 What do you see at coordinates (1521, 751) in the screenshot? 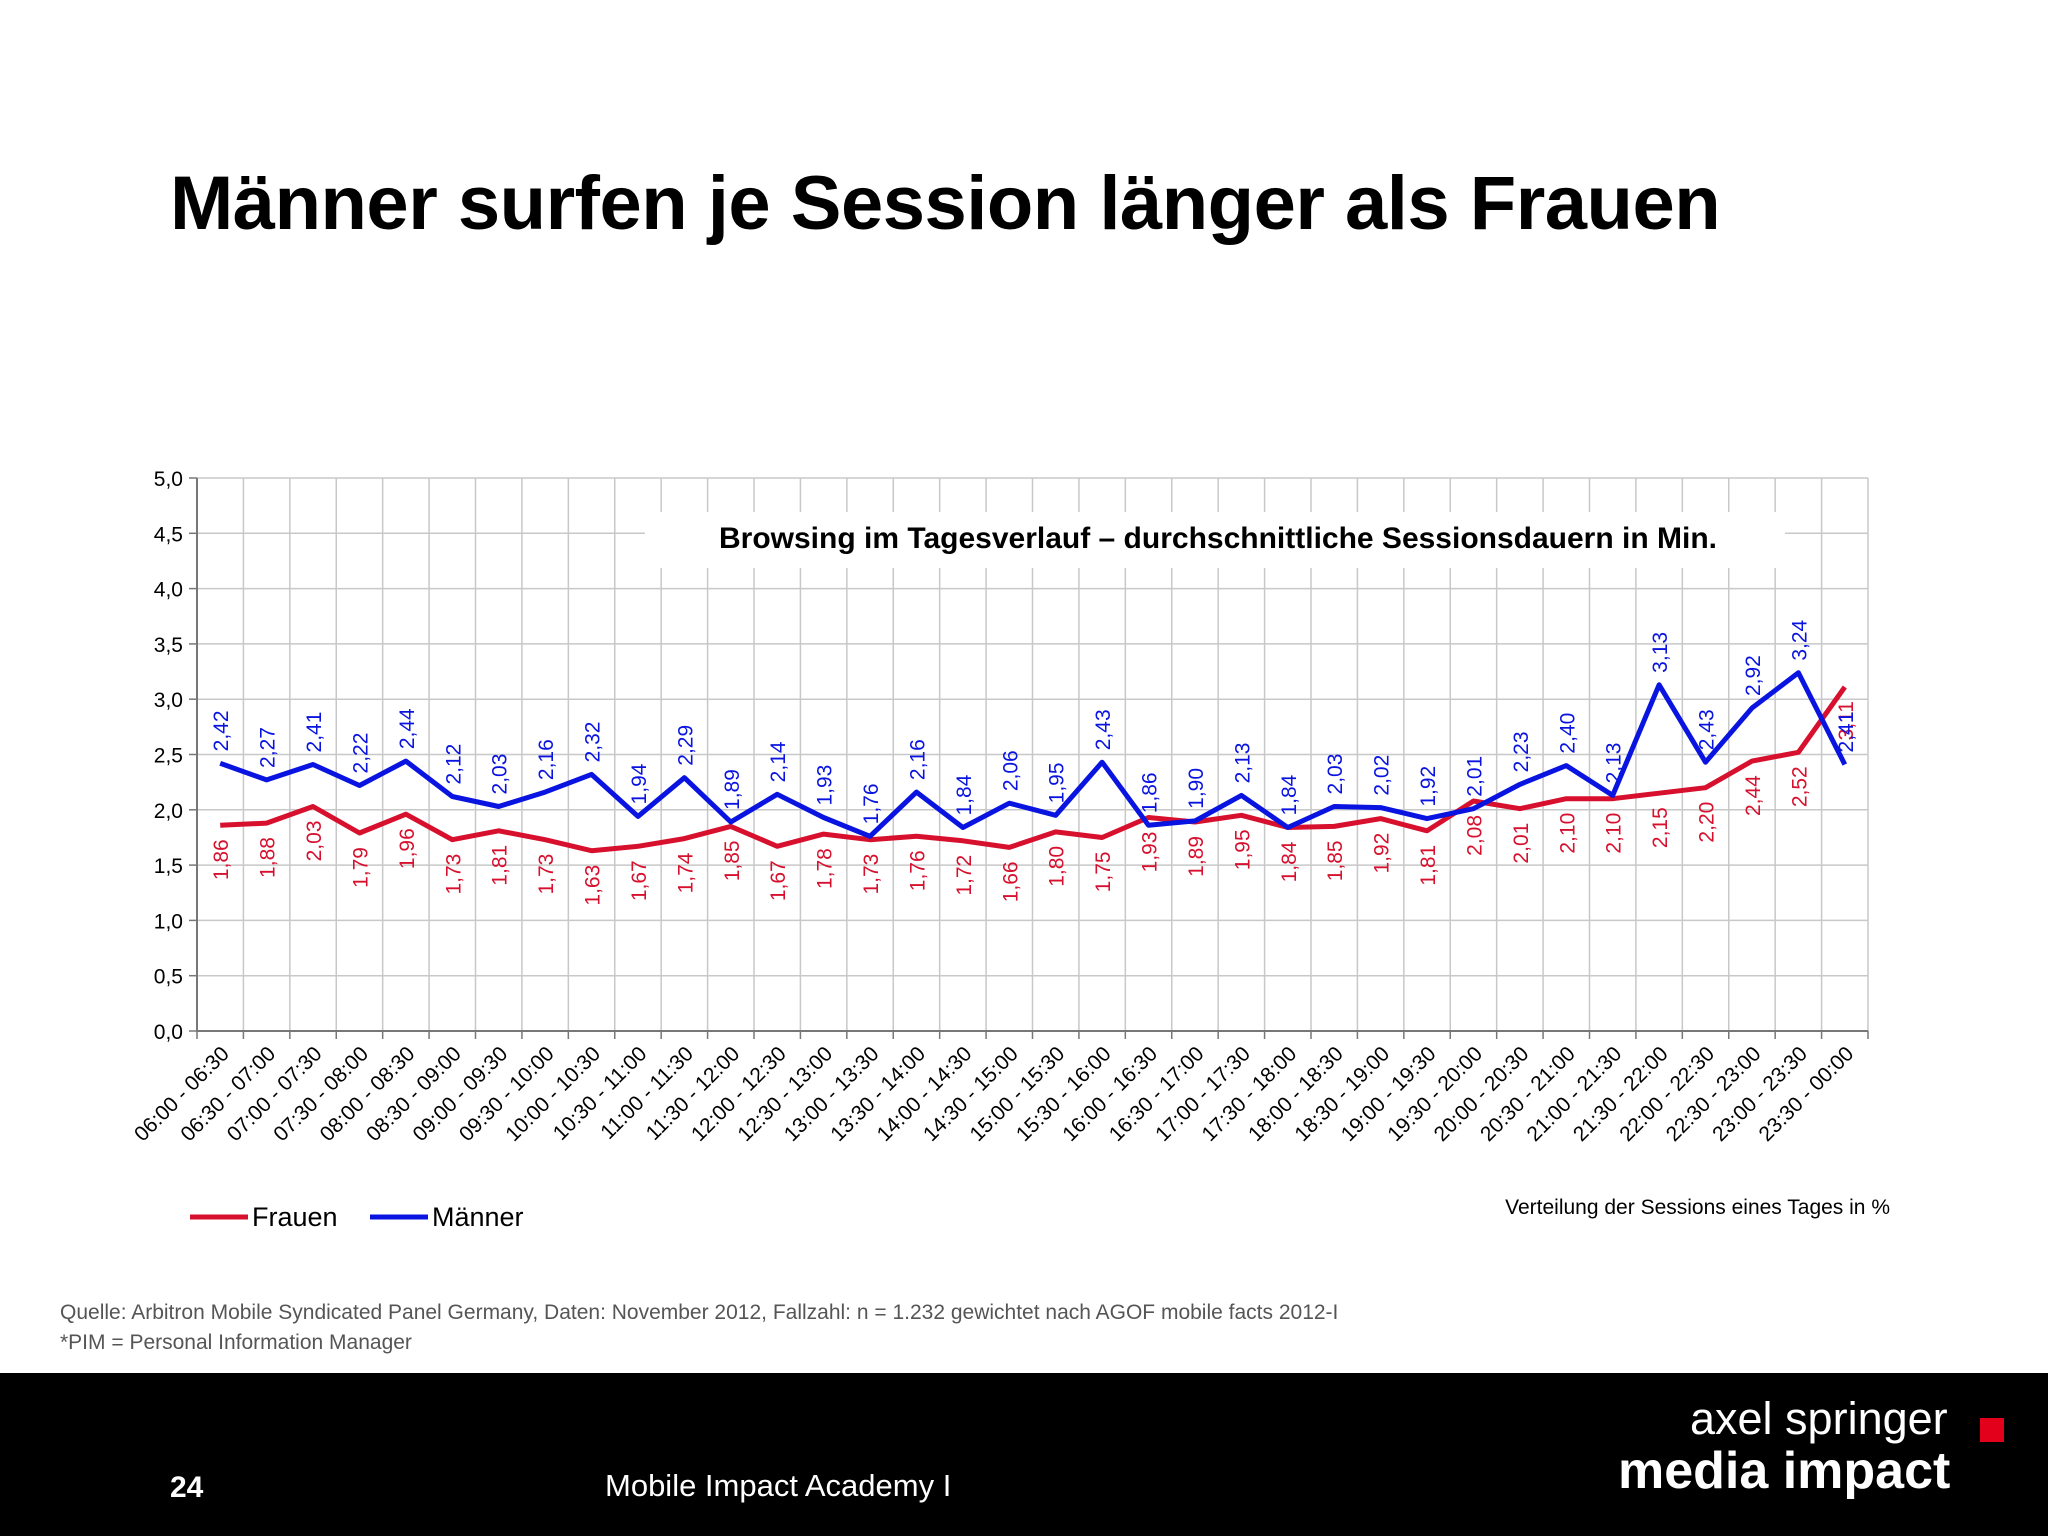
I see `data-label: 2,23` at bounding box center [1521, 751].